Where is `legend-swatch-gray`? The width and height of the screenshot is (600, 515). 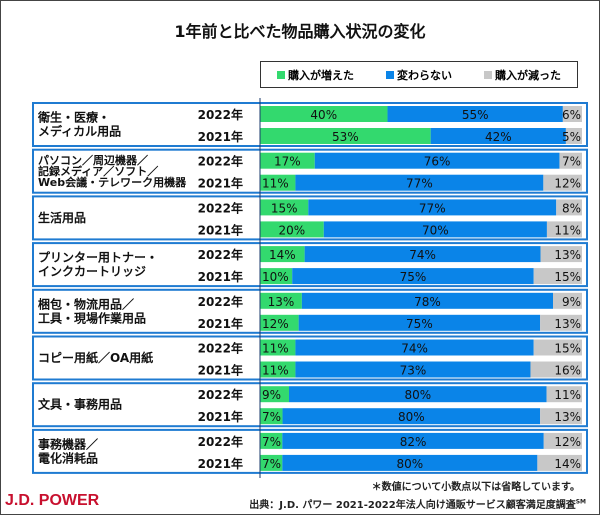
legend-swatch-gray is located at coordinates (488, 74).